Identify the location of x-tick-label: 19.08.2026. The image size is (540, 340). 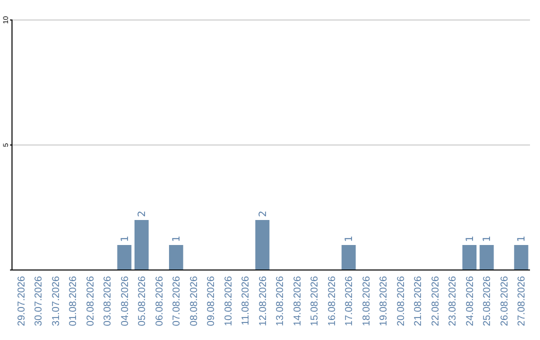
(384, 301).